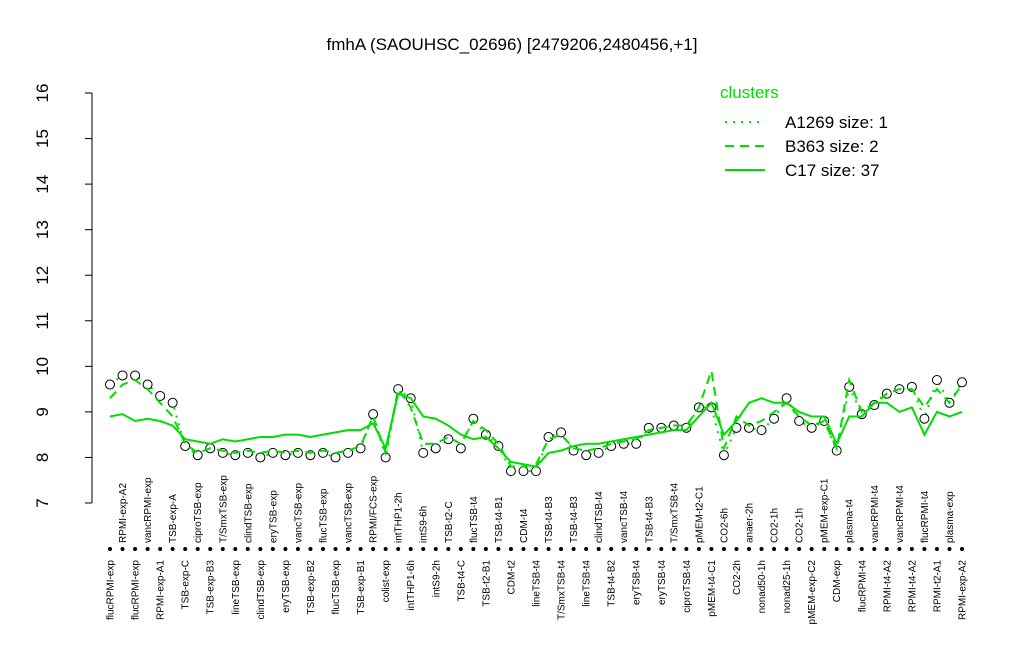 The image size is (1024, 645). Describe the element at coordinates (812, 592) in the screenshot. I see `x-tick-label: pMEM-exp-C2` at that location.